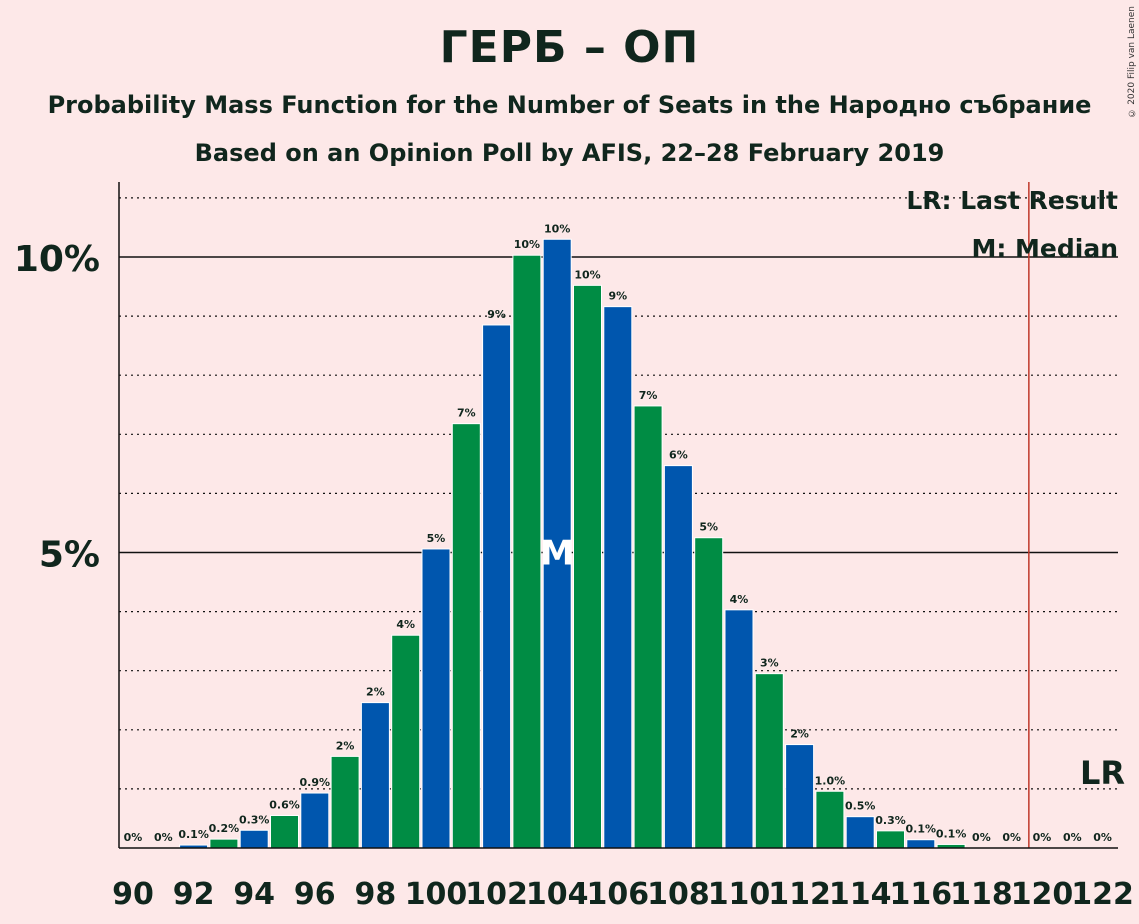 This screenshot has width=1139, height=924. What do you see at coordinates (133, 894) in the screenshot?
I see `x-tick-label: 90` at bounding box center [133, 894].